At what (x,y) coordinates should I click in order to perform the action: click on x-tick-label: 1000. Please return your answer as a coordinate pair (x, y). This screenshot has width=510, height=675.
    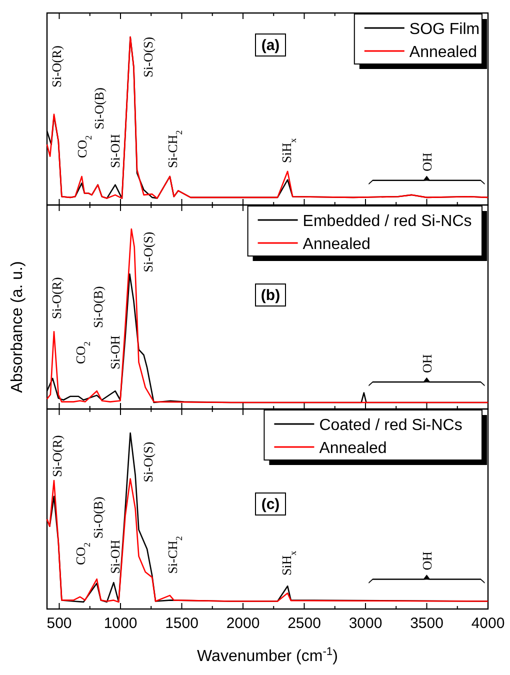
    Looking at the image, I should click on (121, 623).